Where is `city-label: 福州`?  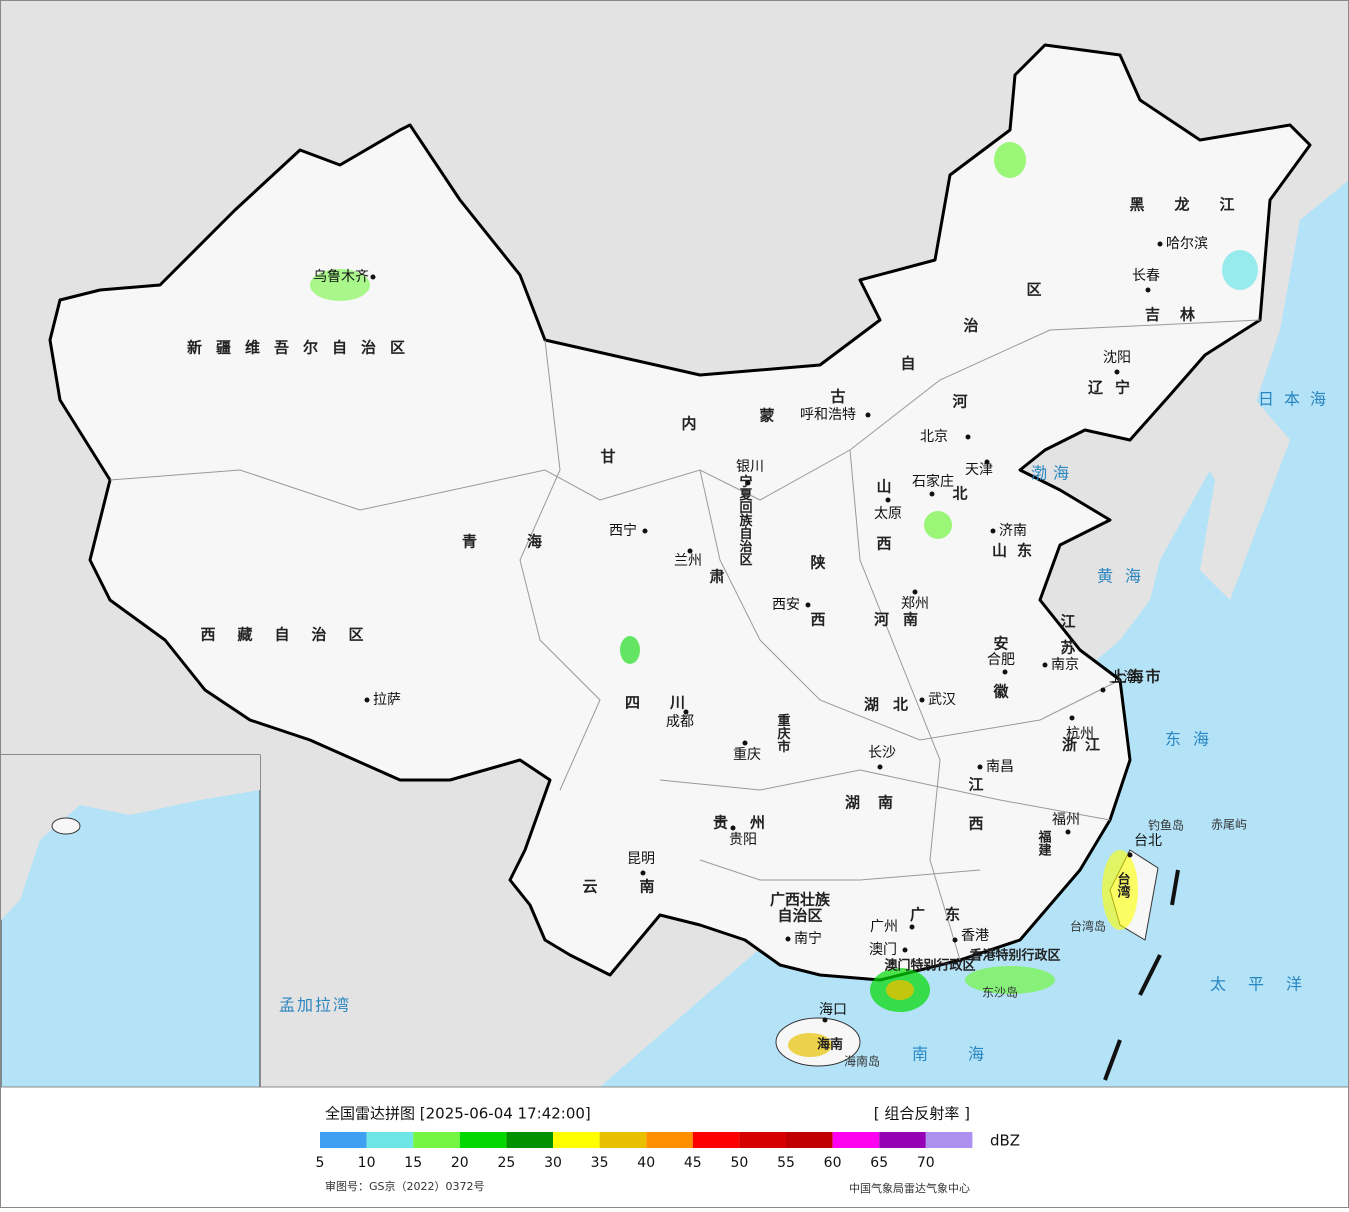
city-label: 福州 is located at coordinates (1066, 820).